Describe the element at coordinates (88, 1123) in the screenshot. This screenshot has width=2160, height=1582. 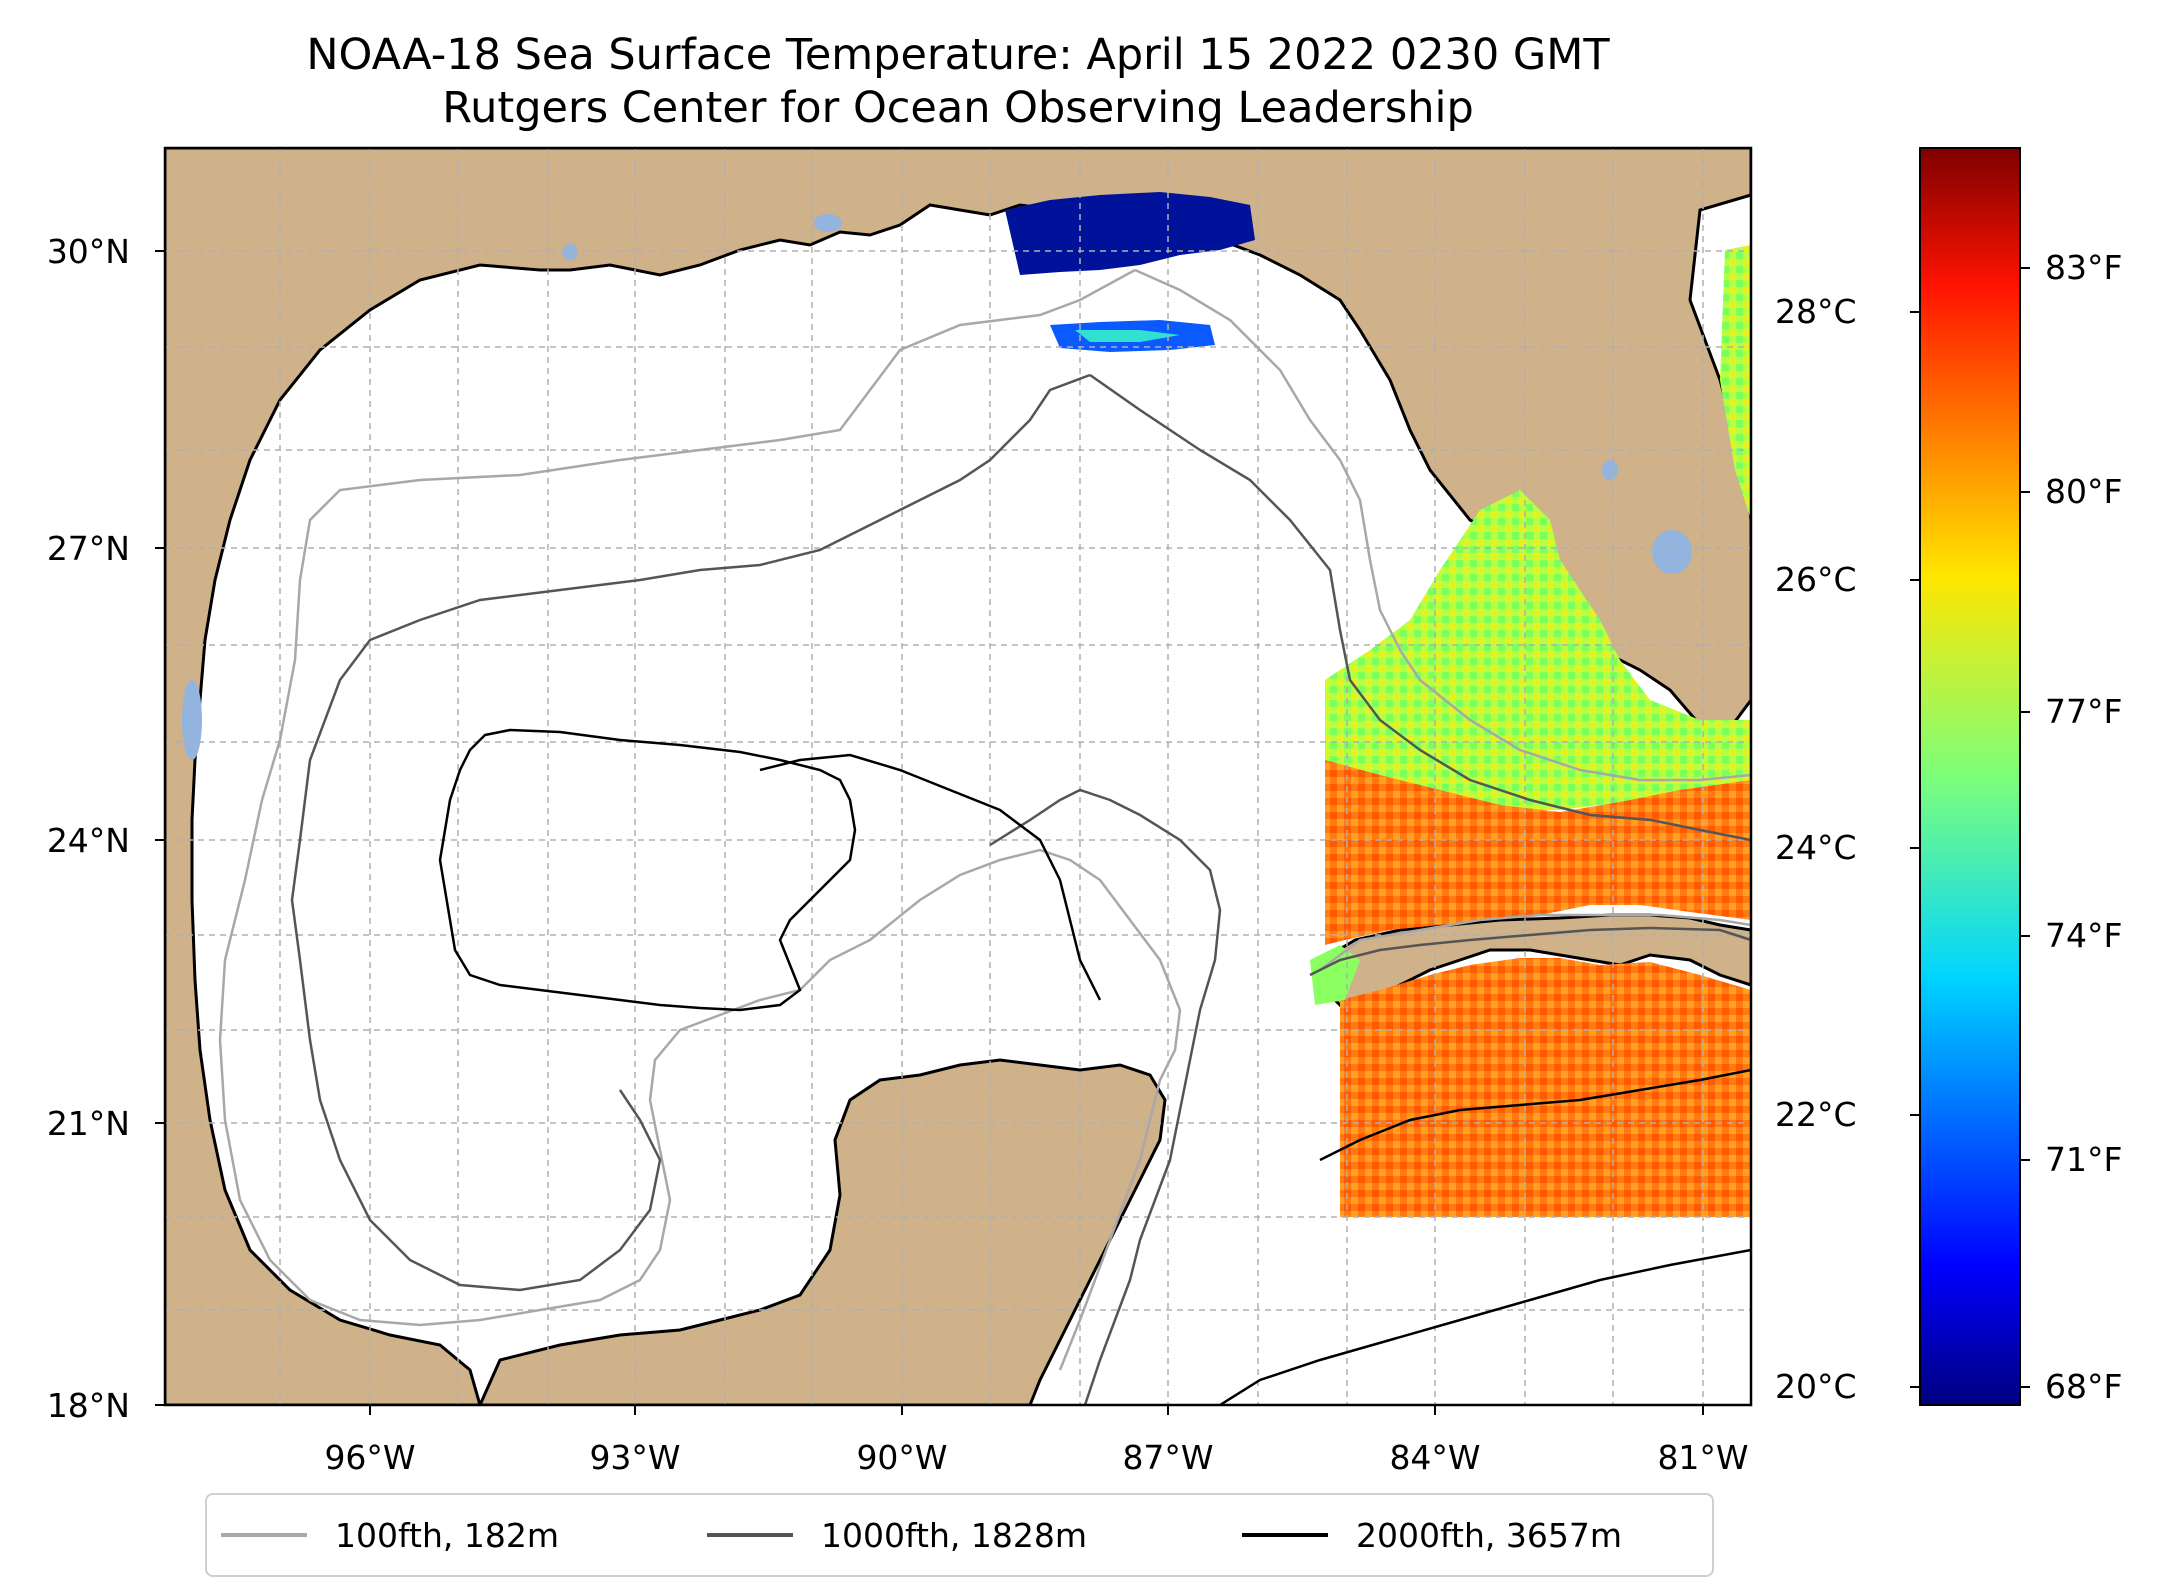
I see `lat-tick-21: 21°N` at that location.